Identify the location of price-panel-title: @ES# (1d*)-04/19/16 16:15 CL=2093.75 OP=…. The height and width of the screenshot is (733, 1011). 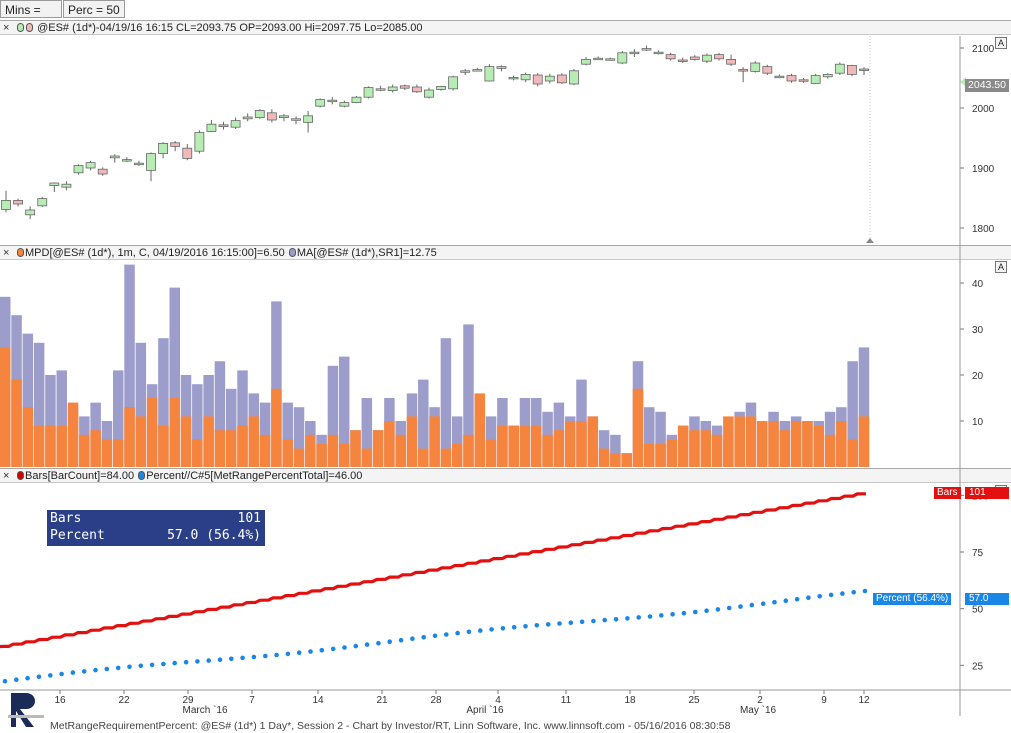
(230, 28).